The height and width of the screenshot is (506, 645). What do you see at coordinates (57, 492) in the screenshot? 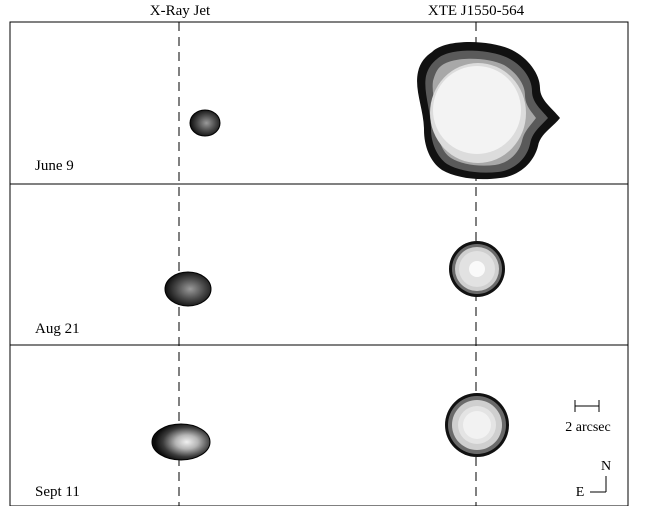
I see `panel-label-sept-11: Sept 11` at bounding box center [57, 492].